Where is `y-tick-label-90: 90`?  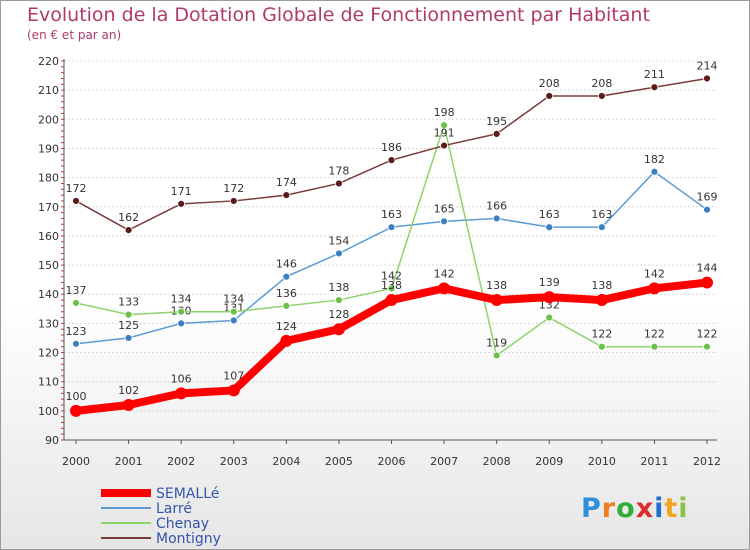
y-tick-label-90: 90 is located at coordinates (52, 440).